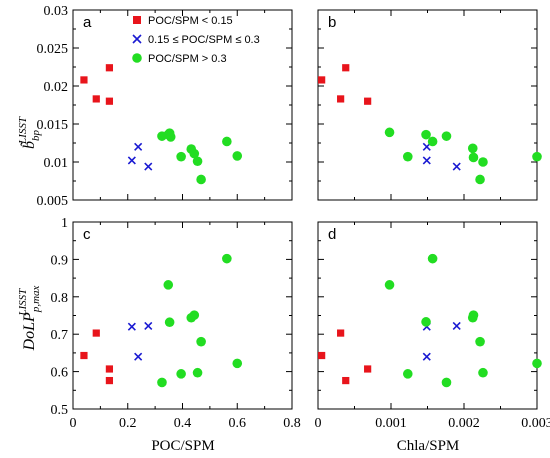  What do you see at coordinates (60, 373) in the screenshot?
I see `y-tick-label: 0.6` at bounding box center [60, 373].